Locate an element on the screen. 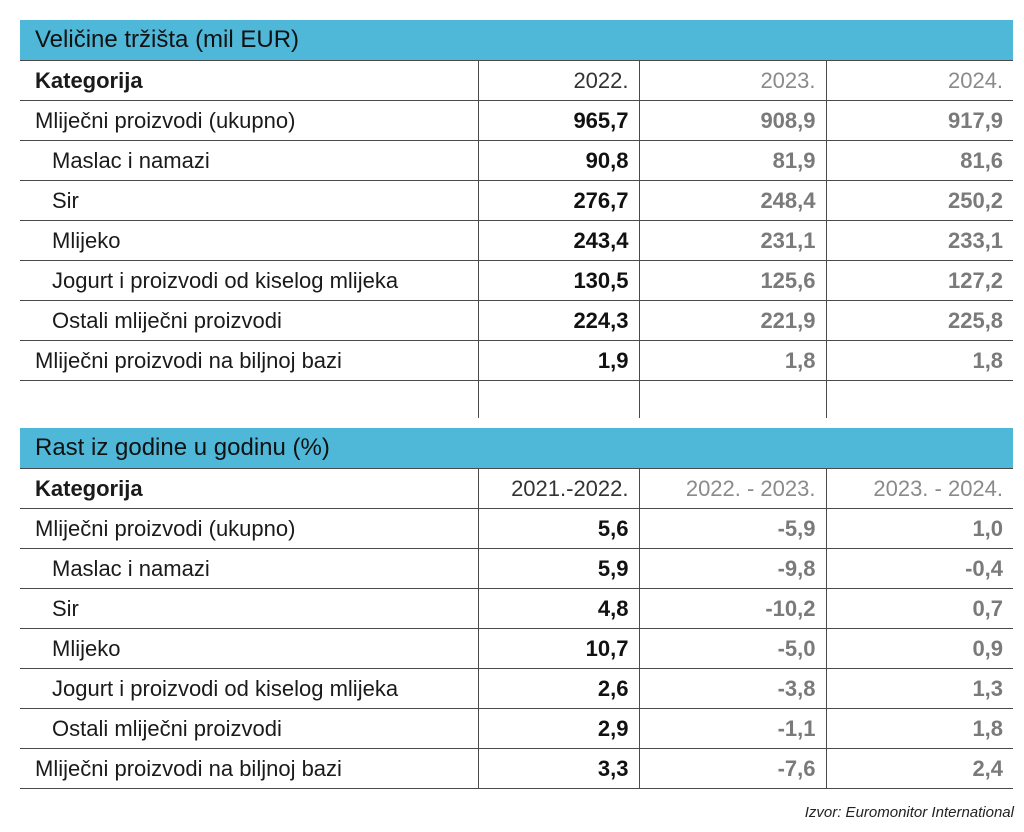 This screenshot has width=1024, height=832. column-header-2021-2022: 2021.-2022. is located at coordinates (558, 488).